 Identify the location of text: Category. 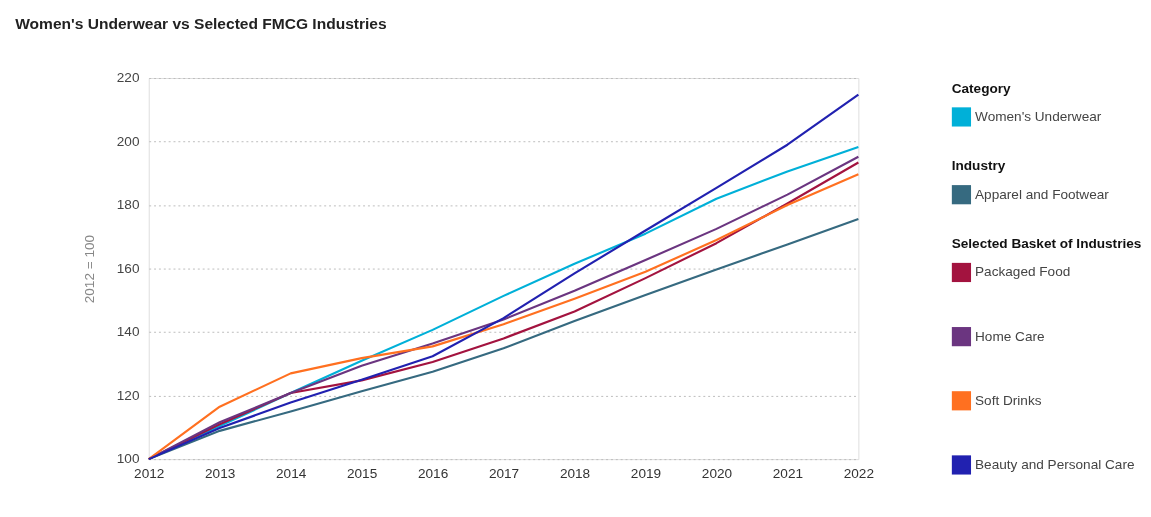
(981, 88).